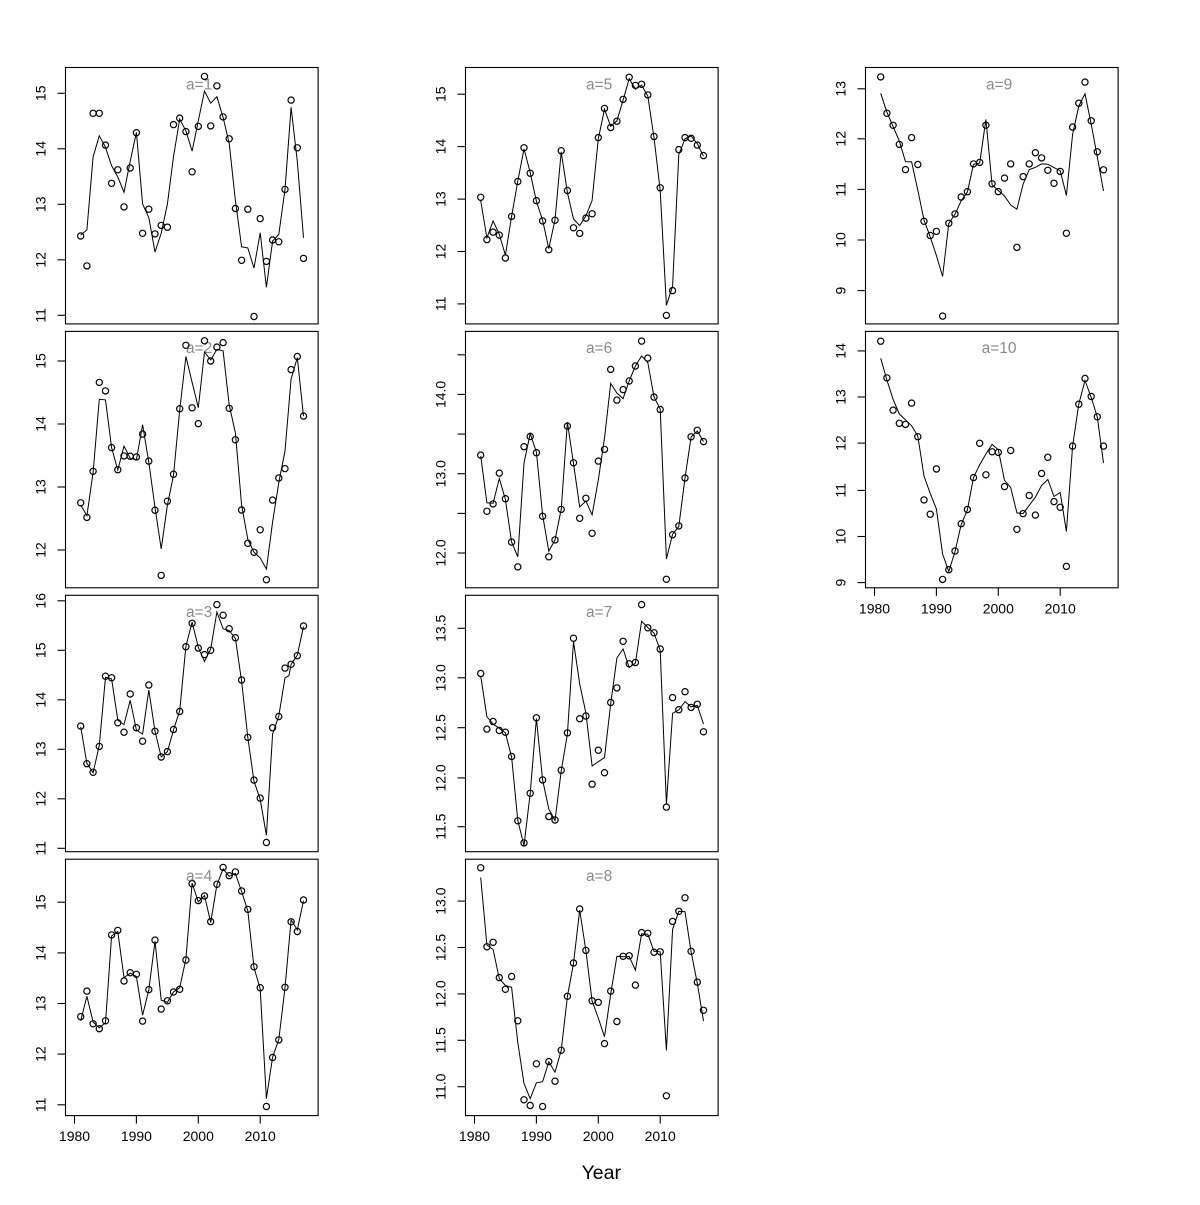 The image size is (1200, 1205). Describe the element at coordinates (441, 627) in the screenshot. I see `svg-text: 13.5` at that location.